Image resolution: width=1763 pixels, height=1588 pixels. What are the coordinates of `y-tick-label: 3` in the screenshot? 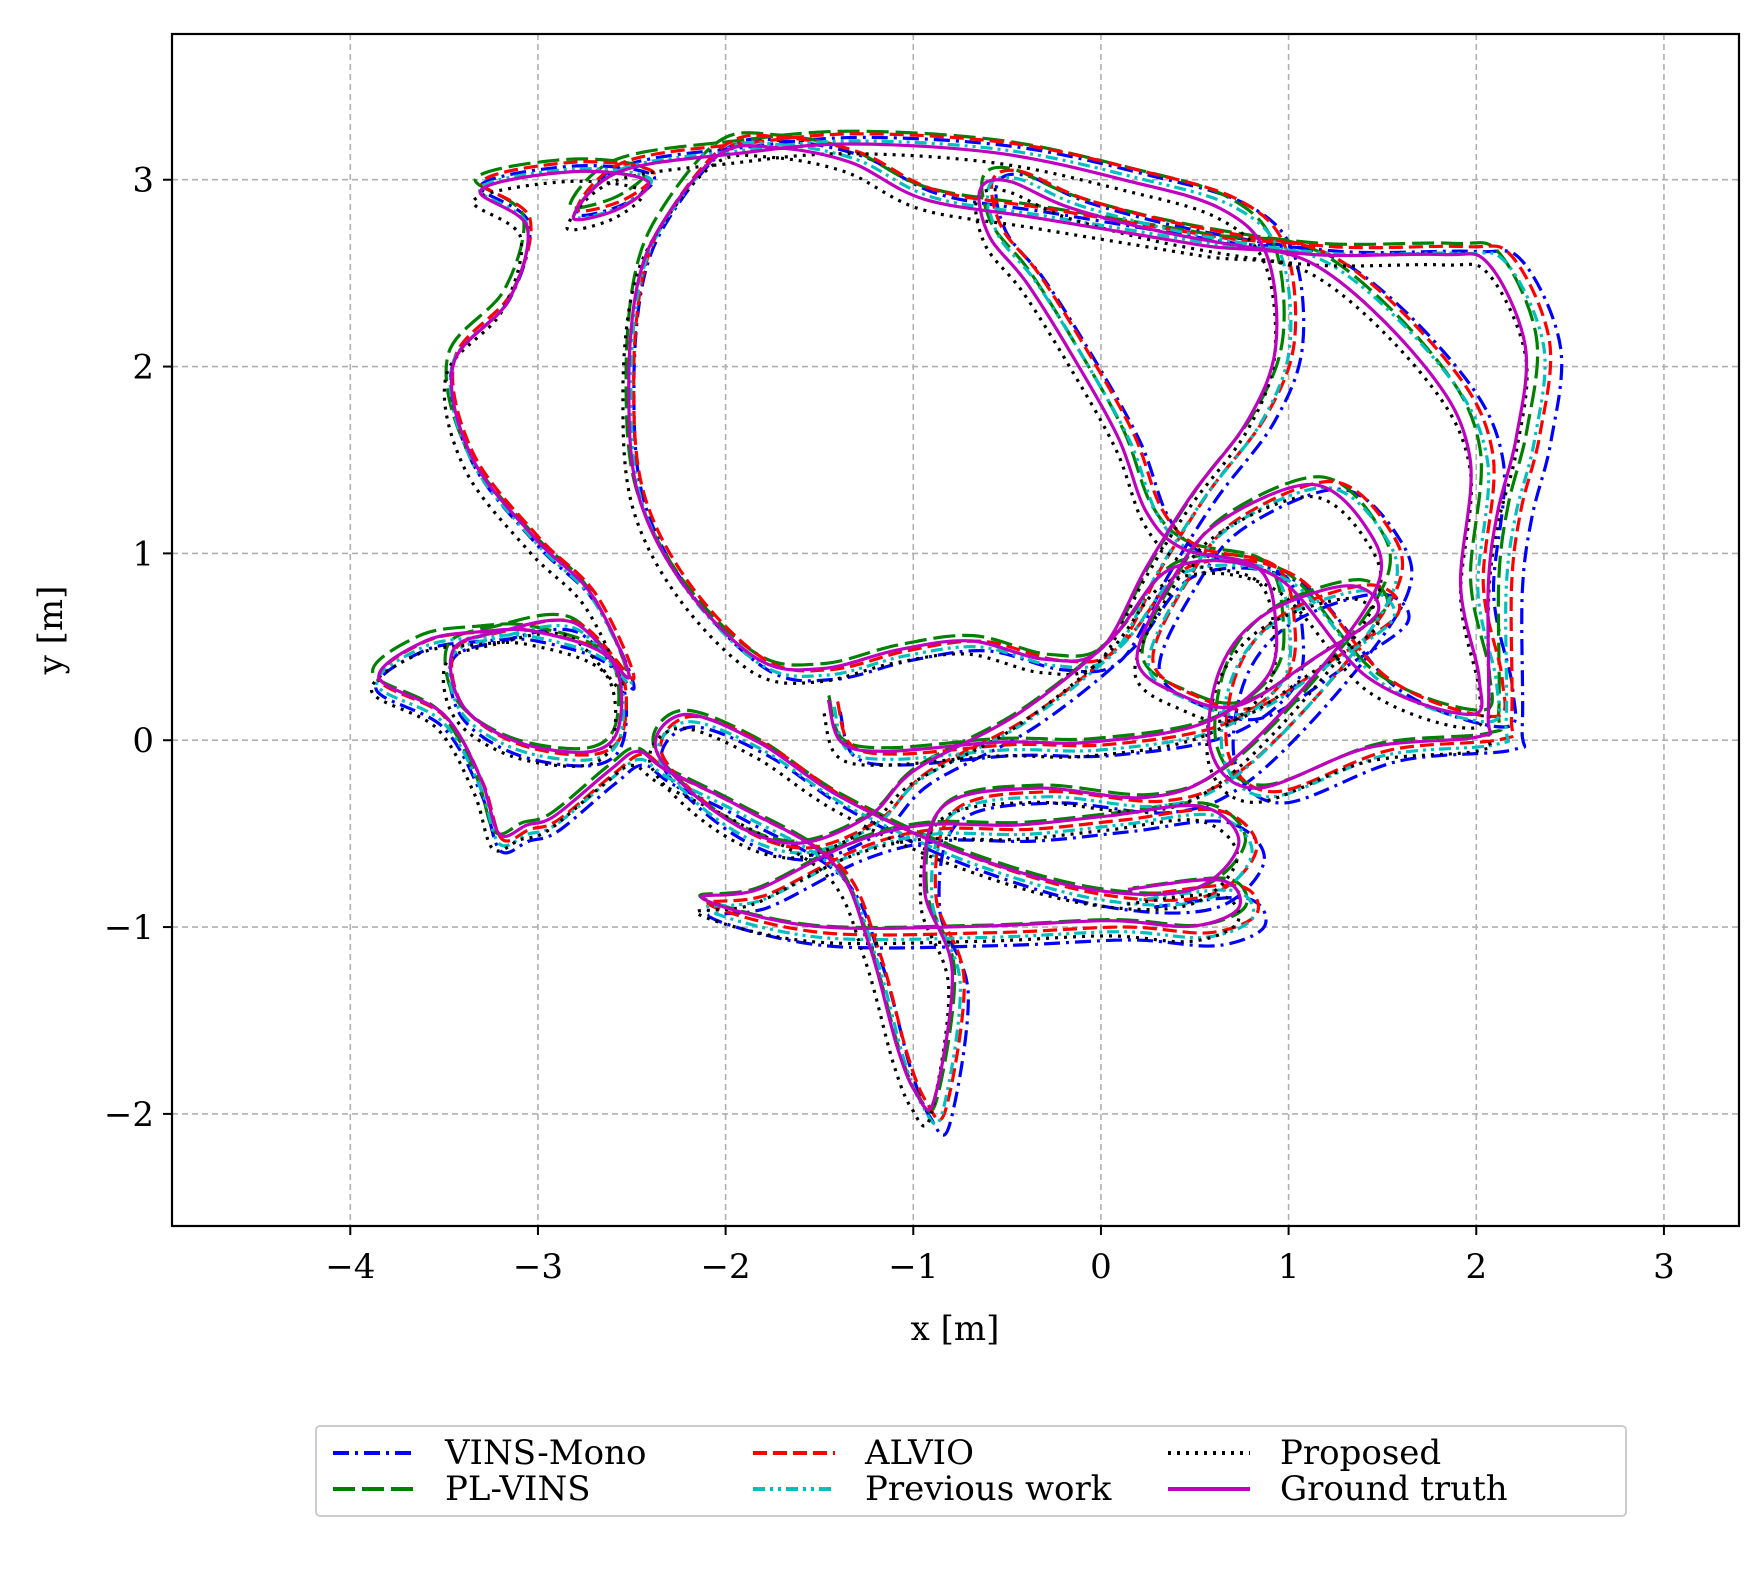 It's located at (143, 181).